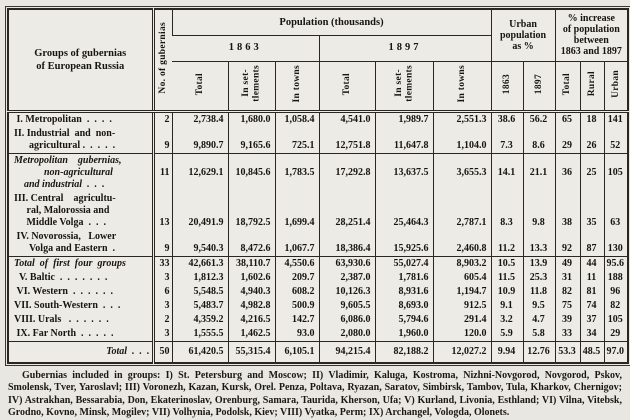  What do you see at coordinates (162, 58) in the screenshot?
I see `no-of-gubernias-label: No. of gubernias` at bounding box center [162, 58].